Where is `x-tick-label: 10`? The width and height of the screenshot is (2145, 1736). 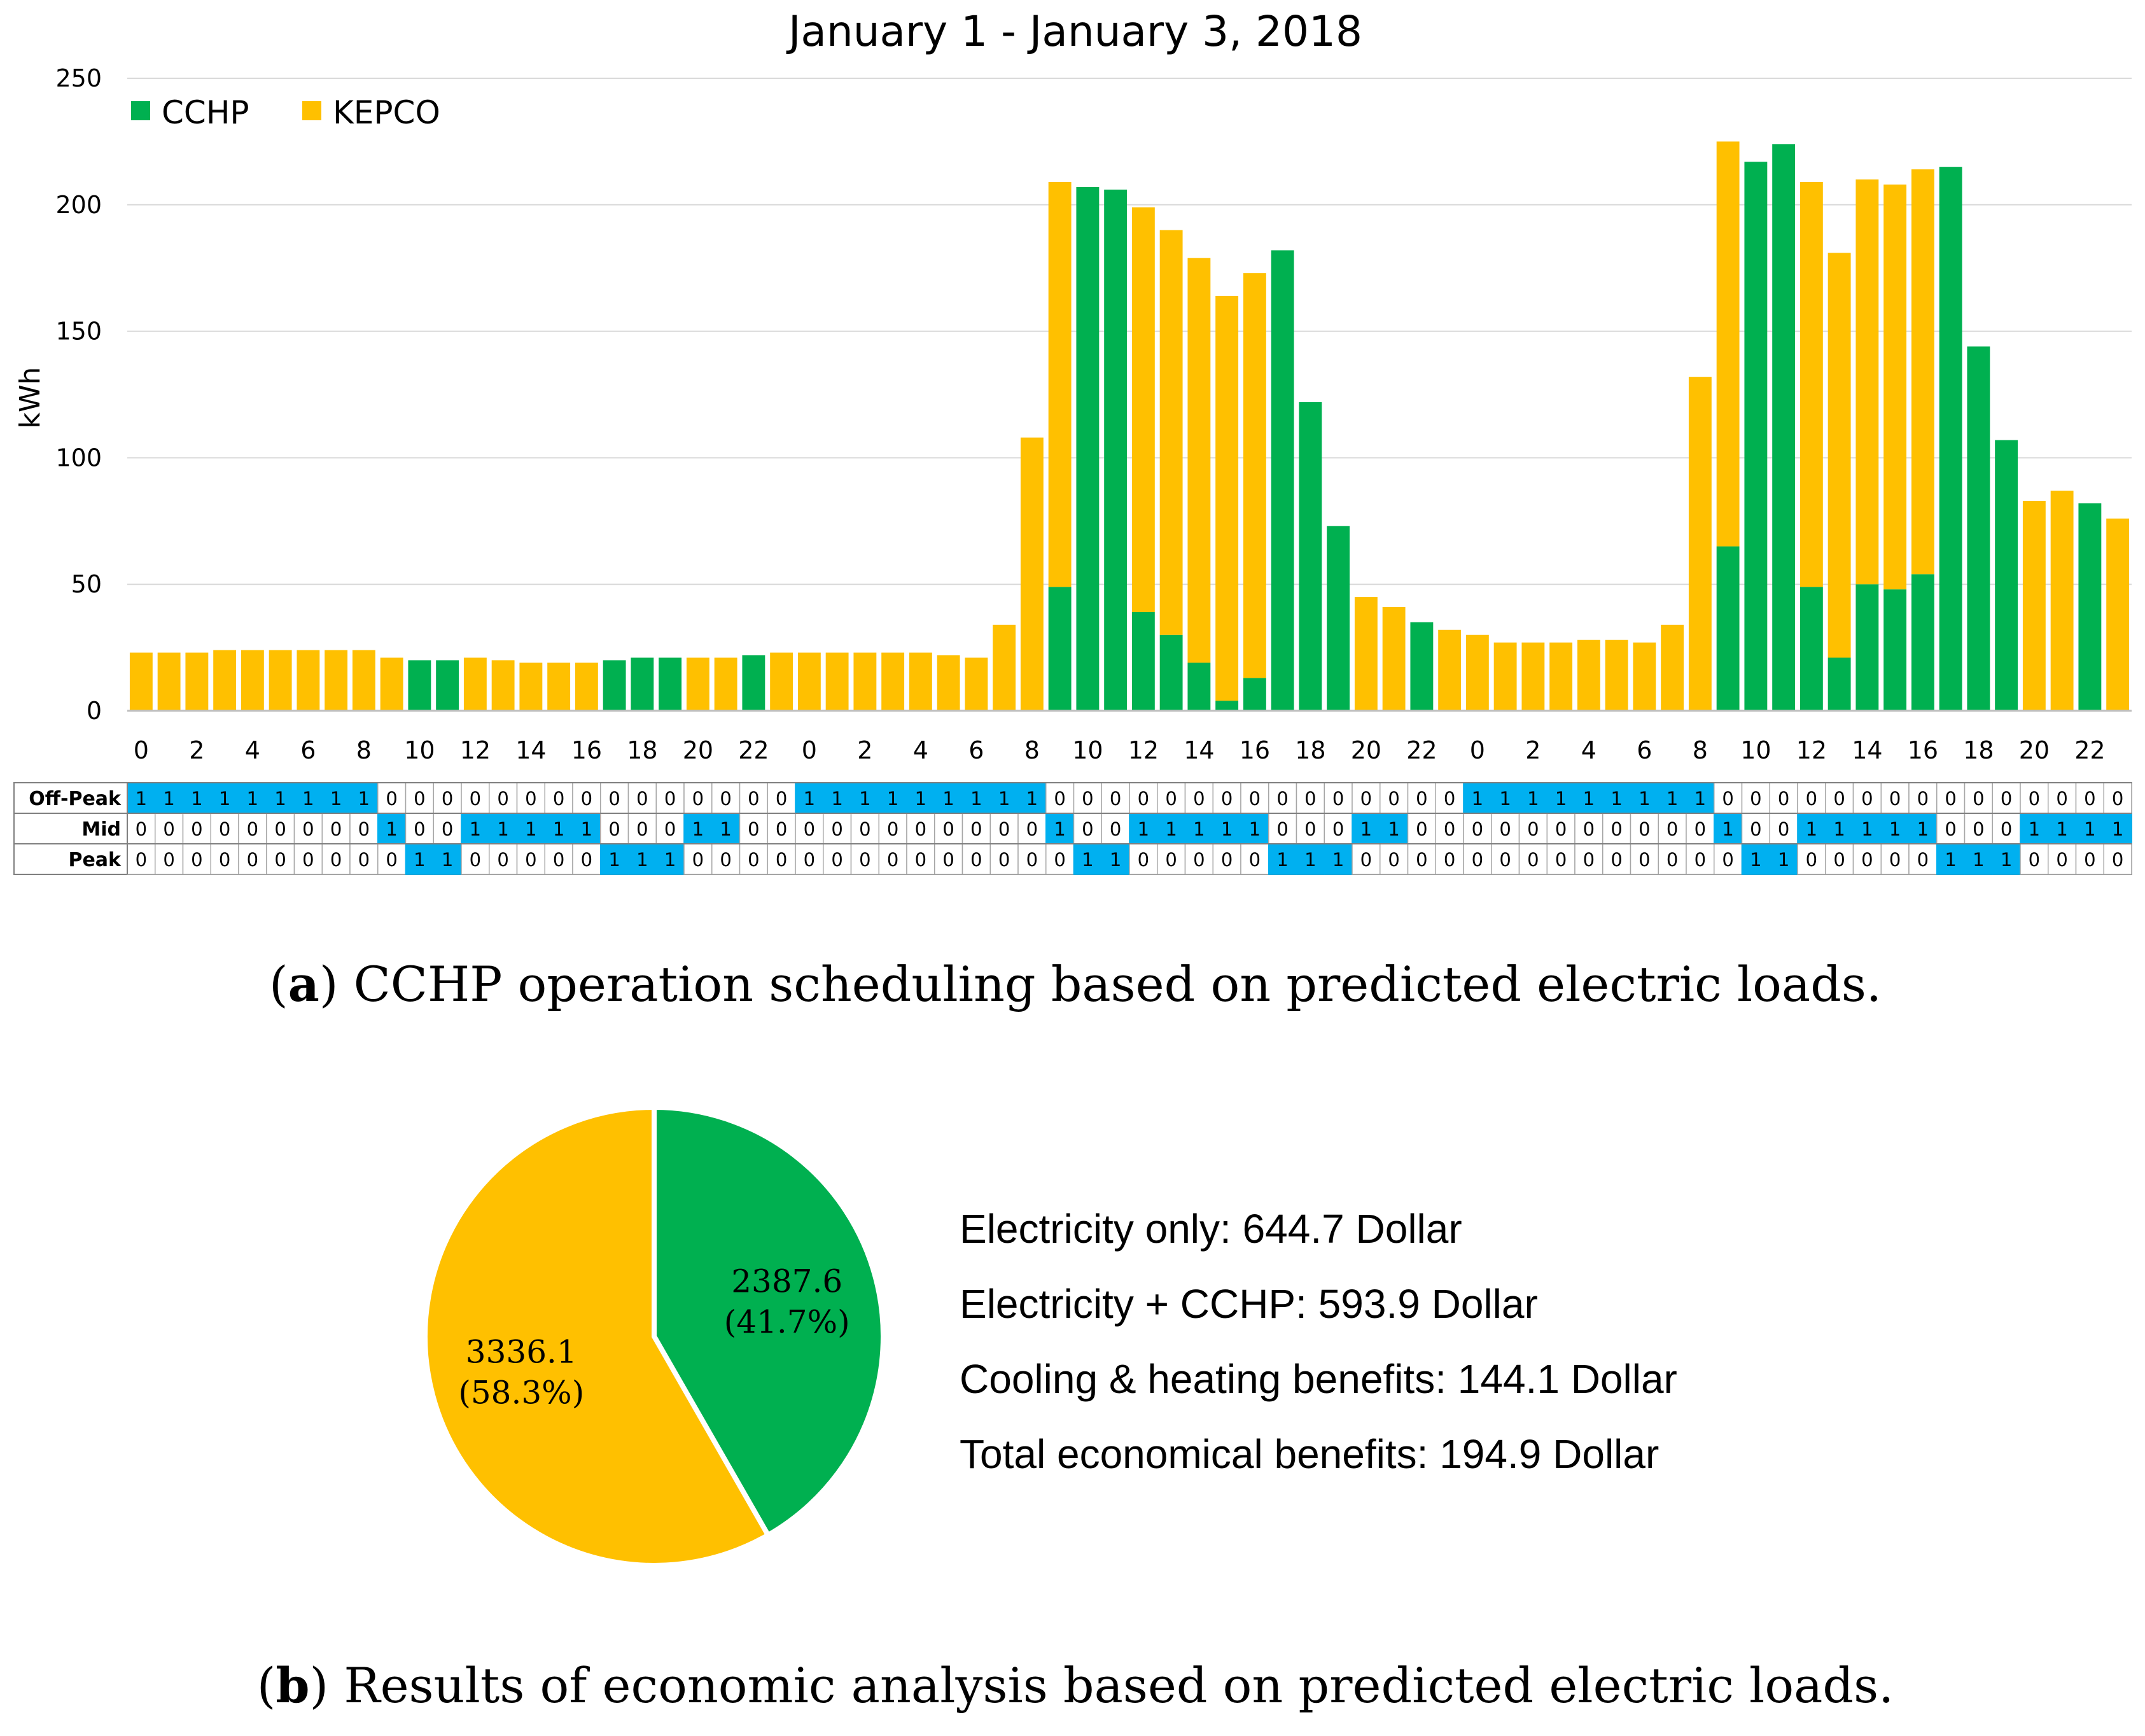
x-tick-label: 10 is located at coordinates (1087, 750).